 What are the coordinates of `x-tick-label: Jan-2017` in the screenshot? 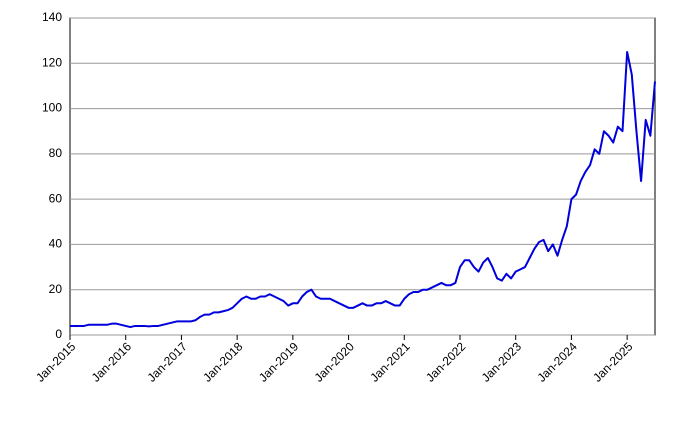 It's located at (168, 362).